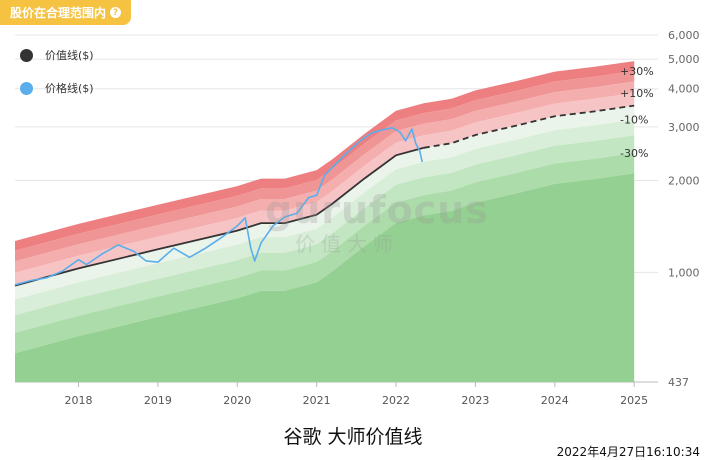 The width and height of the screenshot is (706, 460). I want to click on band-label: -10%, so click(634, 120).